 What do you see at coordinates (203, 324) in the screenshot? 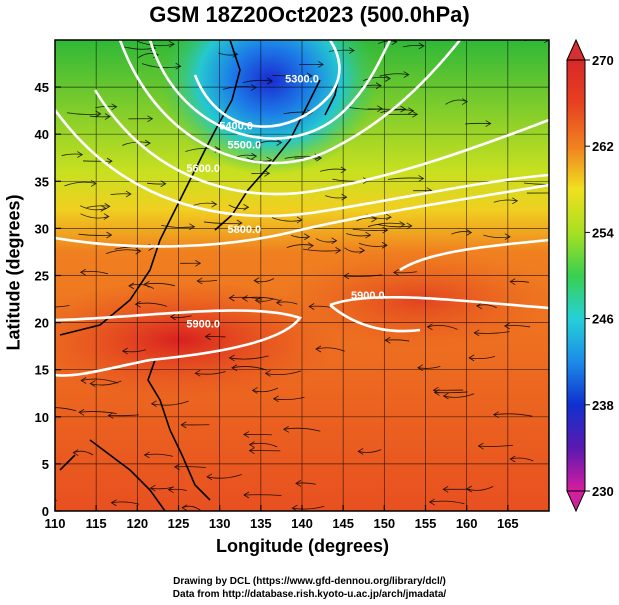
I see `contour-label: 5900.0` at bounding box center [203, 324].